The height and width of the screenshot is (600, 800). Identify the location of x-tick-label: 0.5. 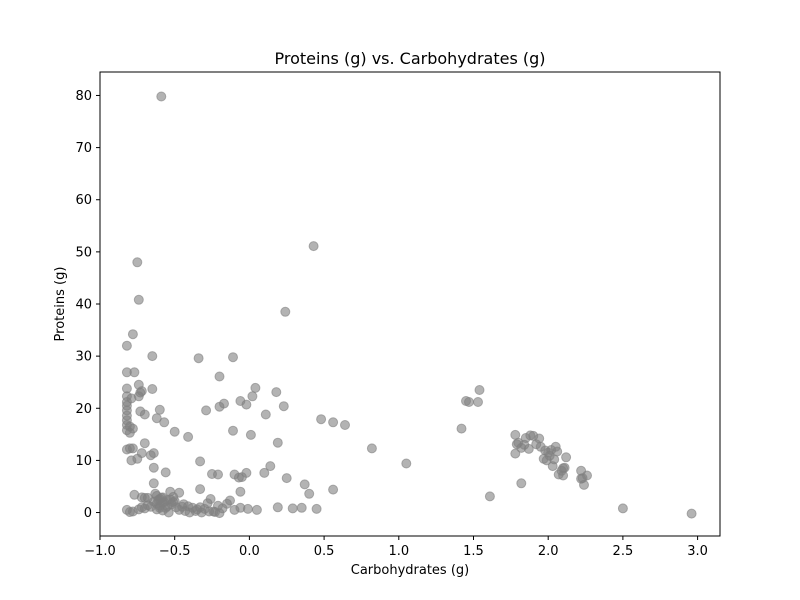
(324, 551).